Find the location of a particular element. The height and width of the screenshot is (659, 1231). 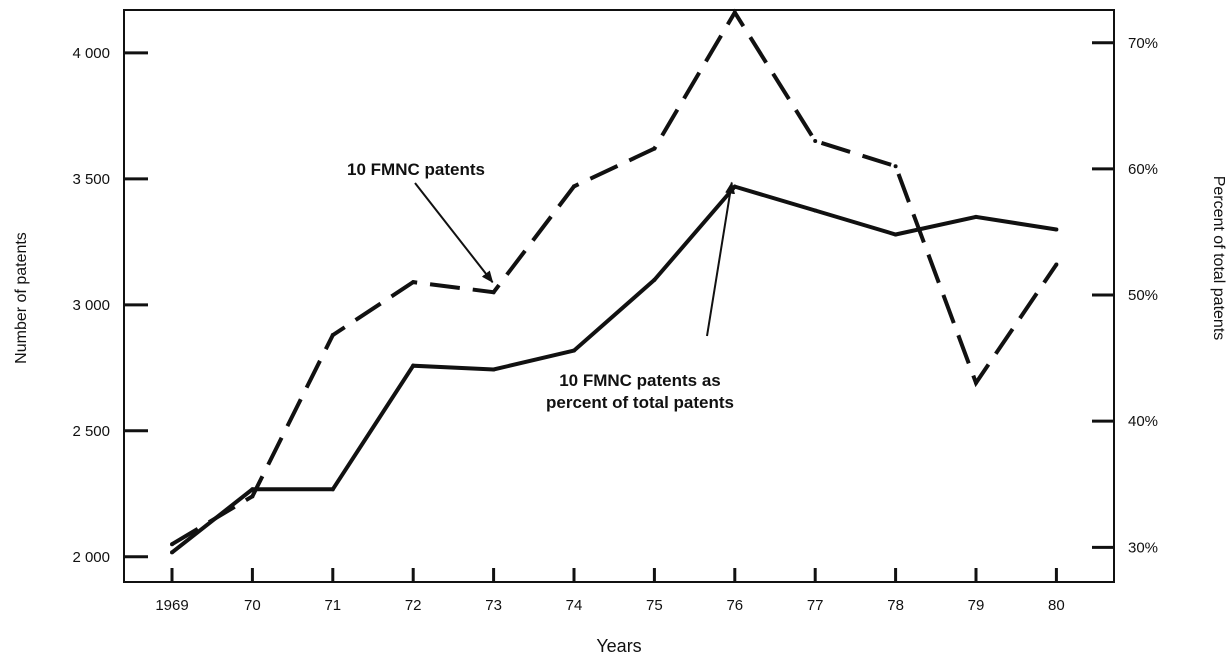

x-tick-label: 74 is located at coordinates (574, 605).